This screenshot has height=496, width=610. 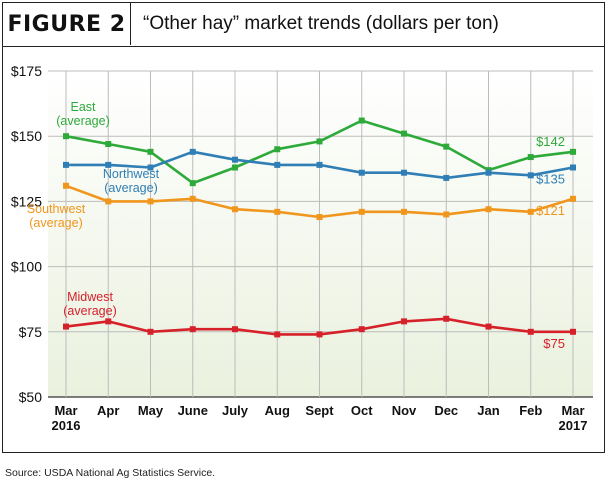 I want to click on series-label-southwest: (average), so click(x=56, y=223).